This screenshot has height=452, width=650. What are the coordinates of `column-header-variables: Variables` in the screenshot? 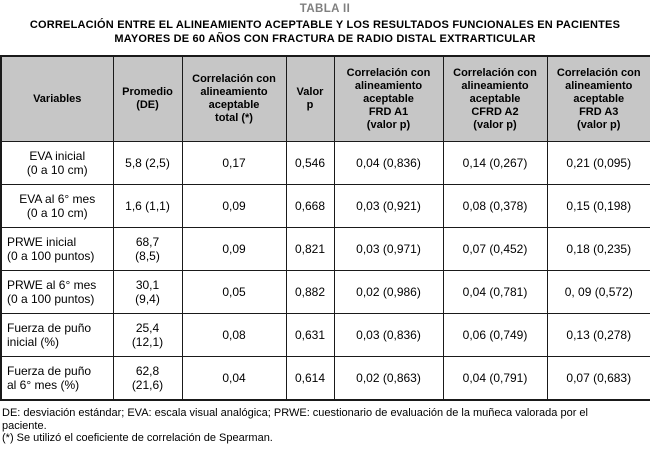 It's located at (57, 98).